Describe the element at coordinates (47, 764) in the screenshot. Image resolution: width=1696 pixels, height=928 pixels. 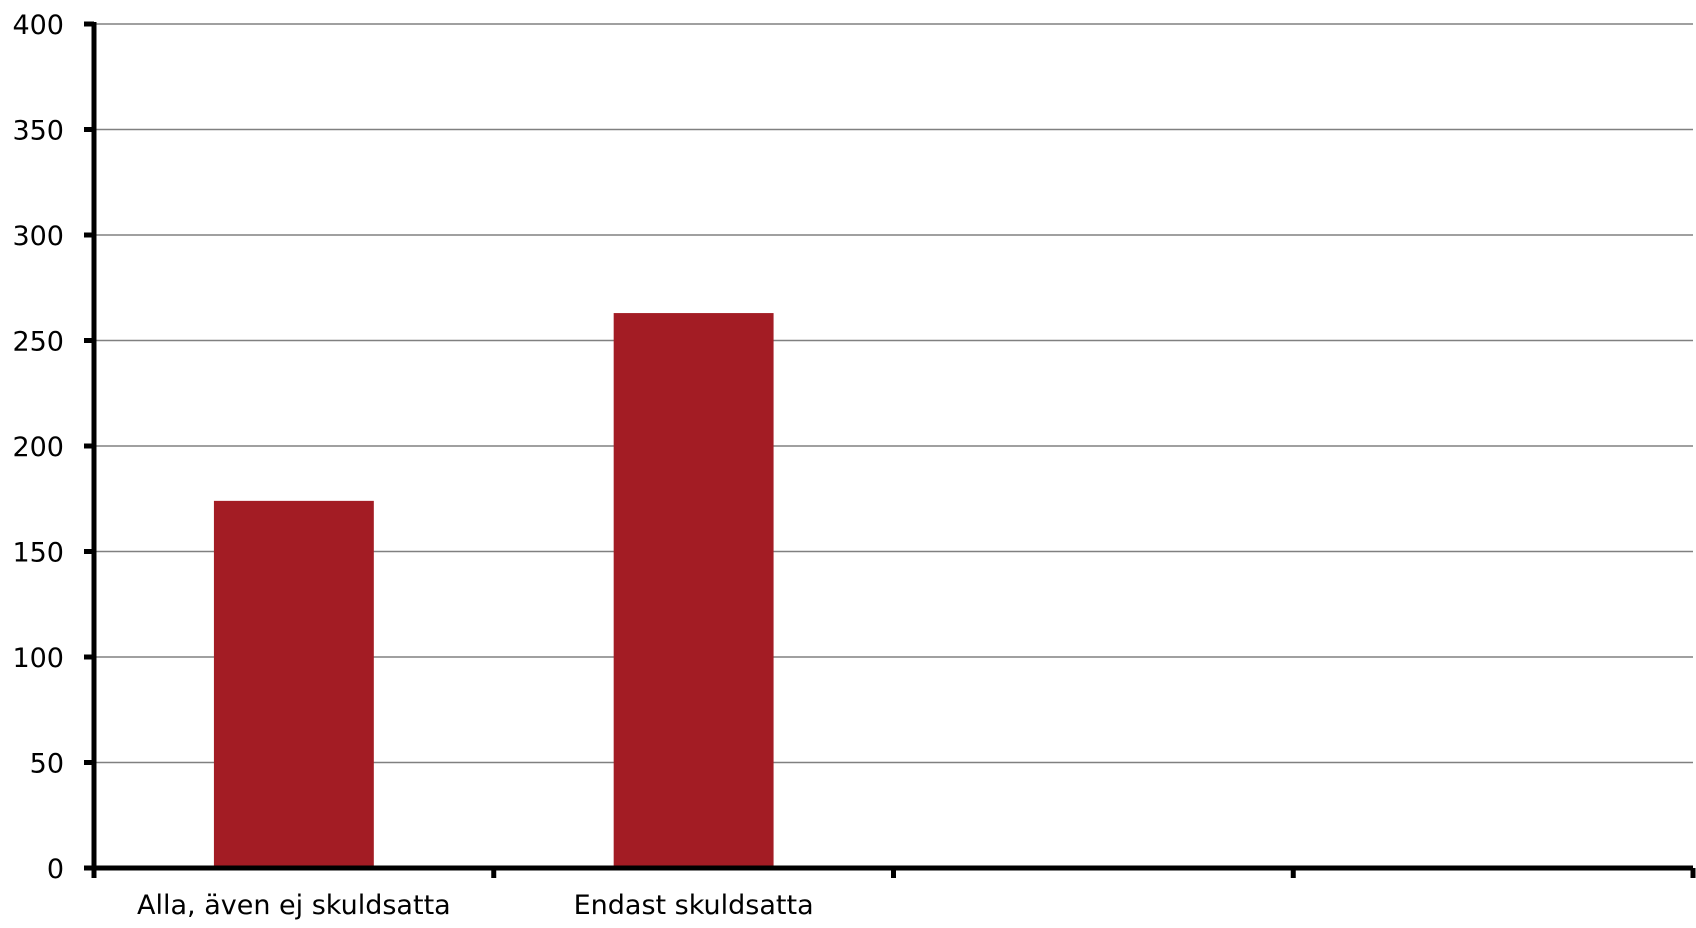
I see `y-tick-label: 50` at that location.